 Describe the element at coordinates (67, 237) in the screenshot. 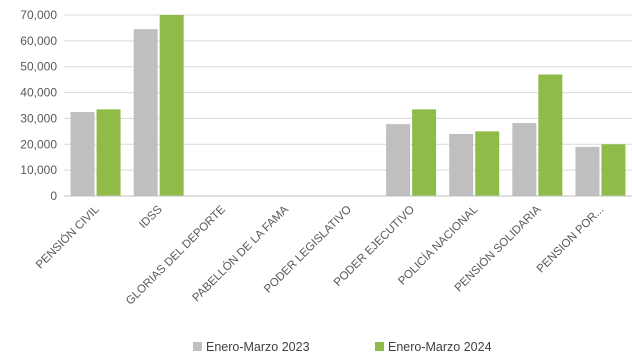

I see `x-category-label: PENSIÓN CIVIL` at that location.